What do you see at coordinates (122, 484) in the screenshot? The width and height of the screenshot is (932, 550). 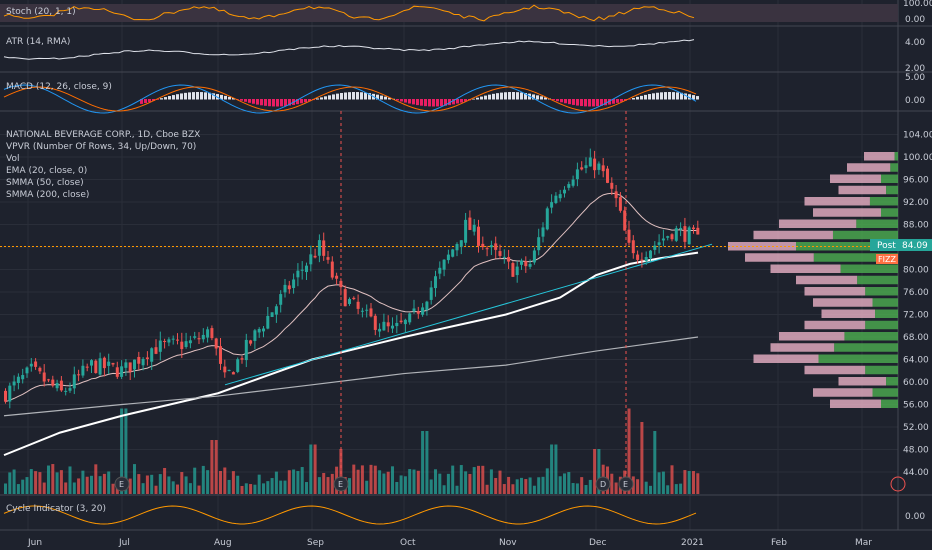 I see `earnings-marker-1: E` at bounding box center [122, 484].